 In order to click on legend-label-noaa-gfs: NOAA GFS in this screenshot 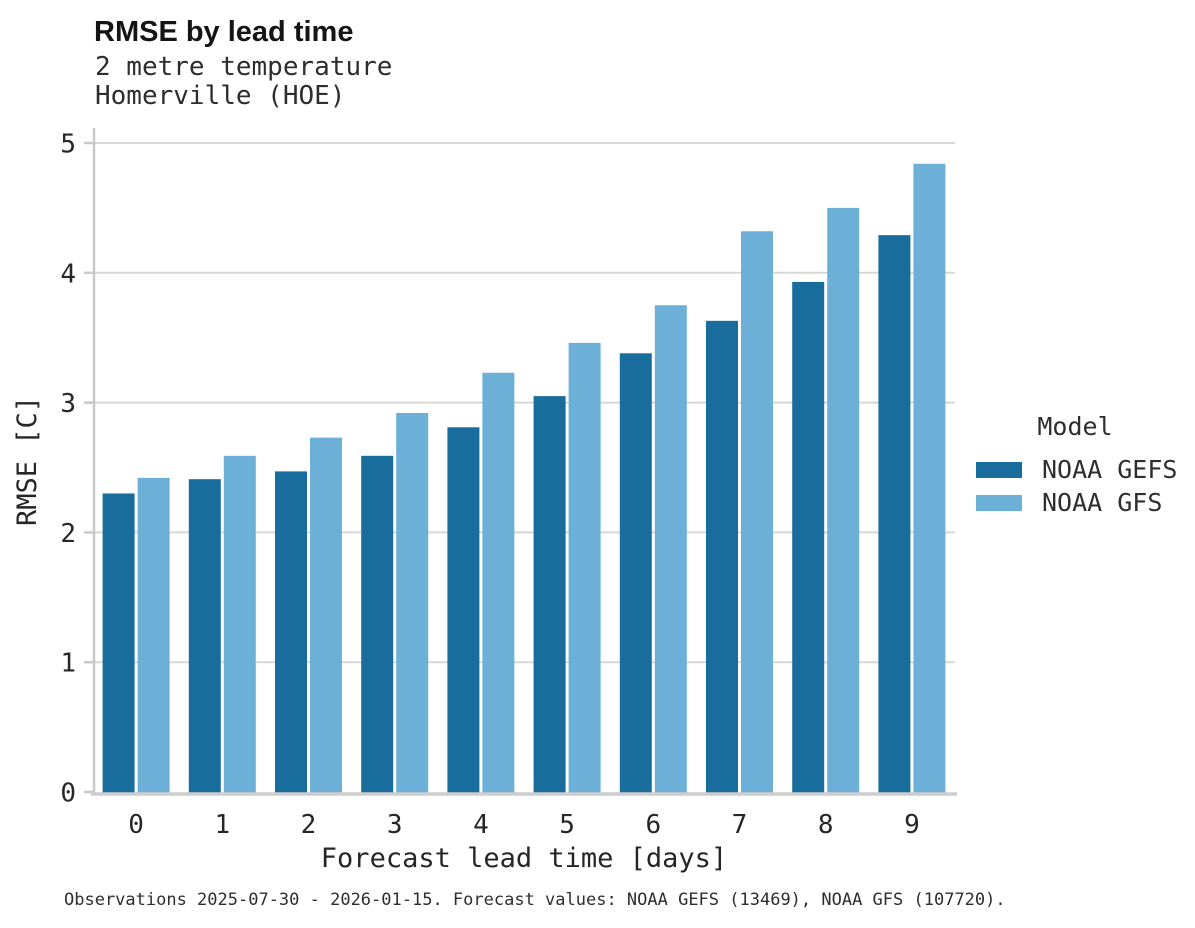, I will do `click(1102, 502)`.